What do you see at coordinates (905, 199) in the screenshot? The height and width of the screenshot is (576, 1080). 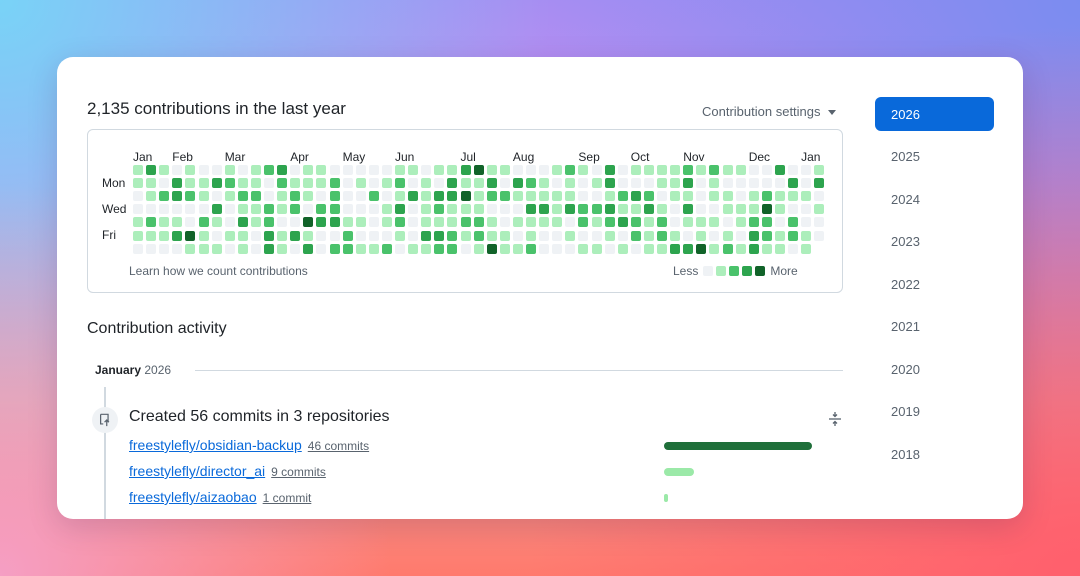 I see `year-button-2024: 2024` at bounding box center [905, 199].